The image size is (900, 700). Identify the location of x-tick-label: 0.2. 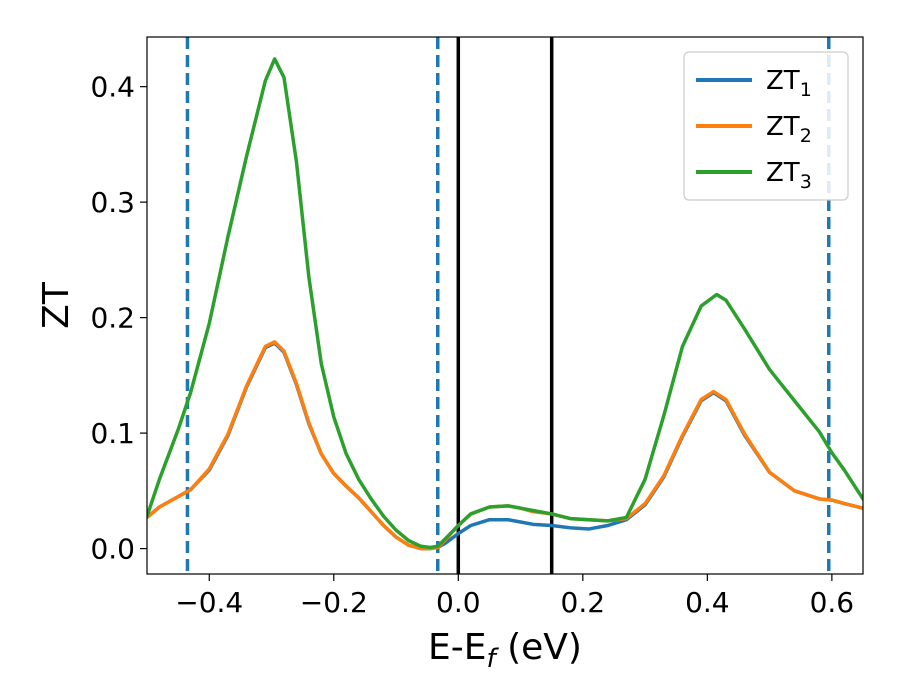
(583, 602).